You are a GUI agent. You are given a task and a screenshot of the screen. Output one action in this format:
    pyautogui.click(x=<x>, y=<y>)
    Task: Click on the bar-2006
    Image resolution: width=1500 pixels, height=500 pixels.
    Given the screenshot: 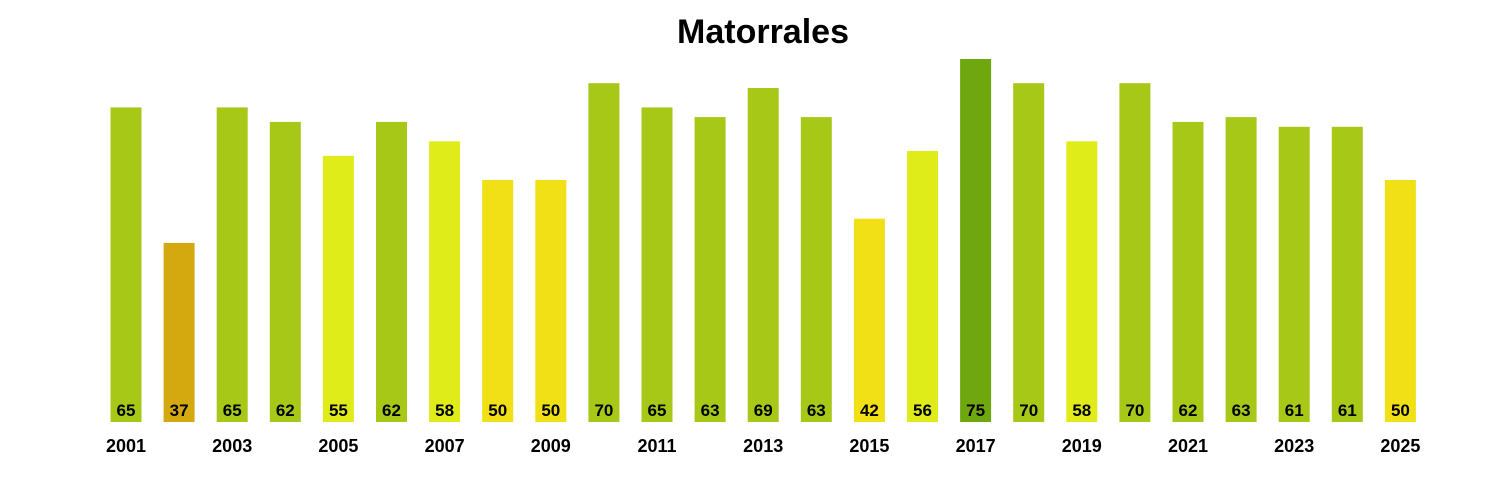 What is the action you would take?
    pyautogui.click(x=391, y=272)
    